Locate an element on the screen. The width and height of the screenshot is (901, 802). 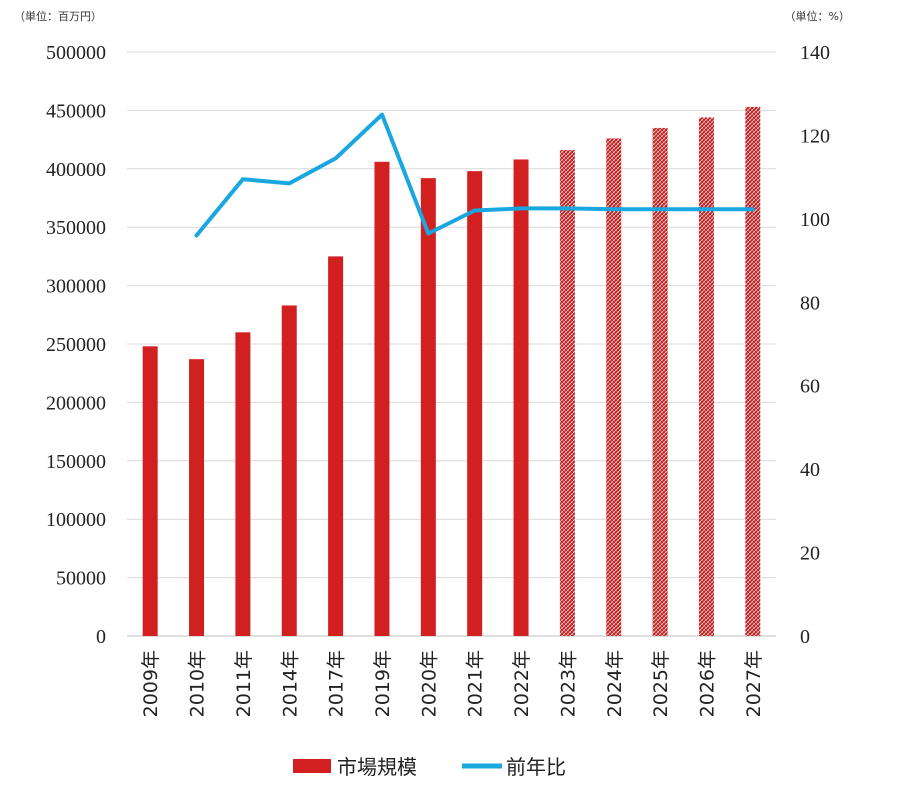
right-axis-tick-label: 120 is located at coordinates (815, 136).